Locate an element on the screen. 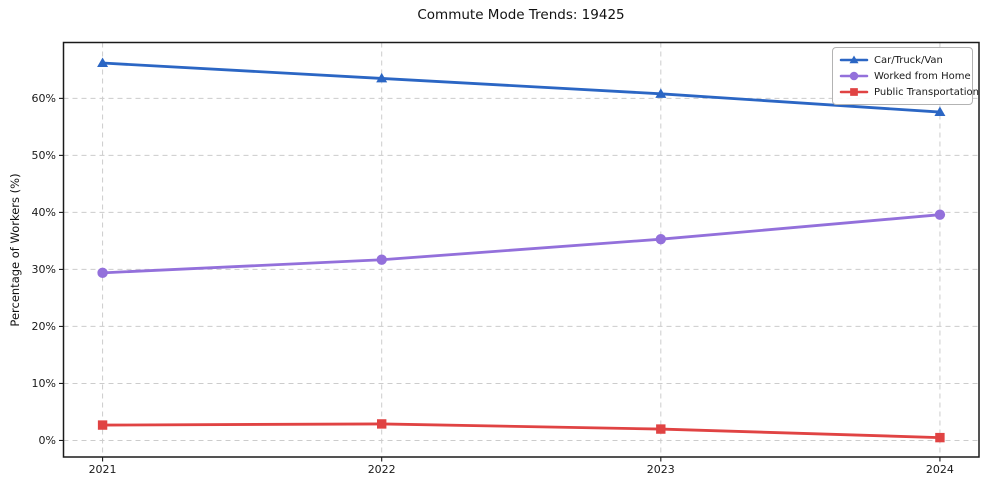 This screenshot has height=490, width=990. series-line-public-transportation is located at coordinates (521, 431).